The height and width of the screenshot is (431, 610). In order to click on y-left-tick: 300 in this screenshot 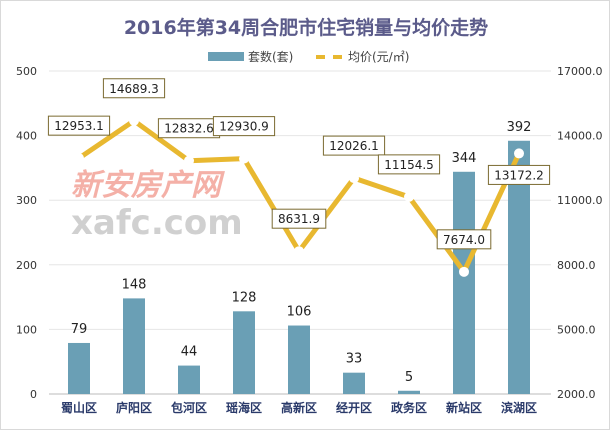, I will do `click(26, 200)`.